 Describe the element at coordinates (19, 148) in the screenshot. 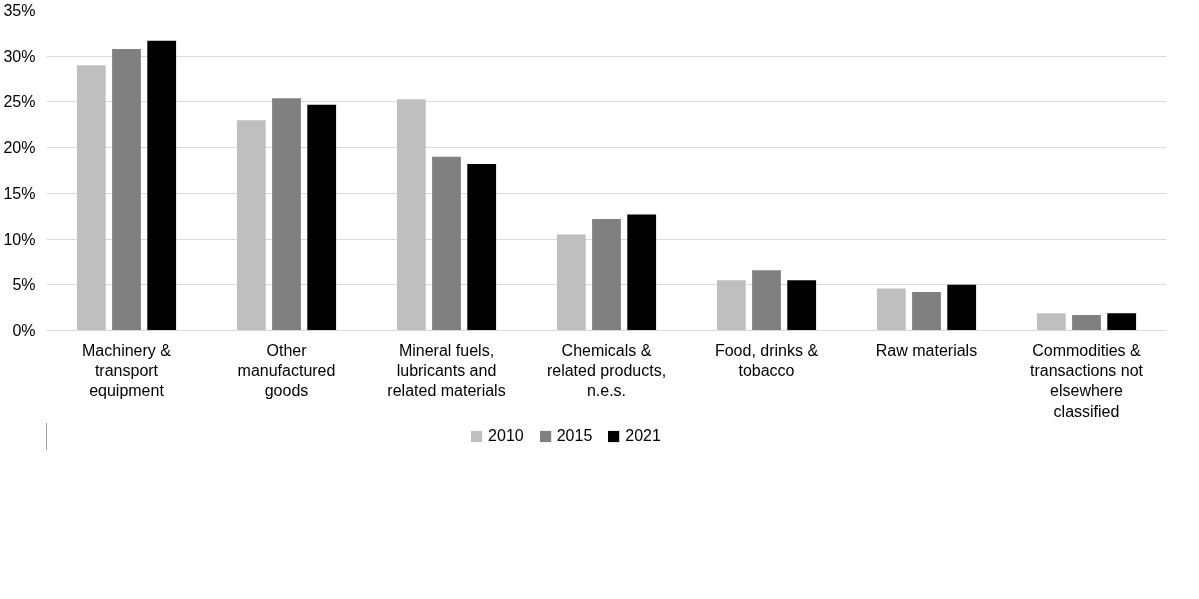

I see `y-tick-label: 20%` at that location.